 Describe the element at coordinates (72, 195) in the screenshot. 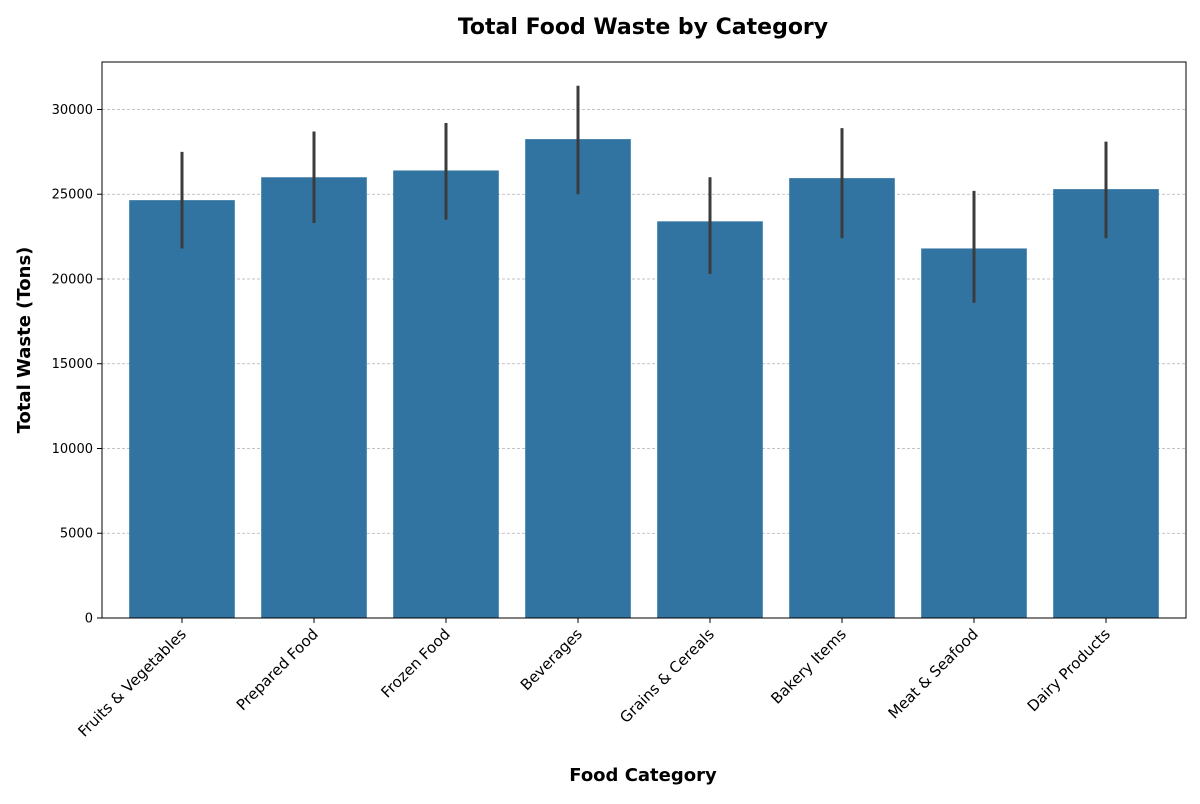

I see `y-tick-label: 25000` at that location.